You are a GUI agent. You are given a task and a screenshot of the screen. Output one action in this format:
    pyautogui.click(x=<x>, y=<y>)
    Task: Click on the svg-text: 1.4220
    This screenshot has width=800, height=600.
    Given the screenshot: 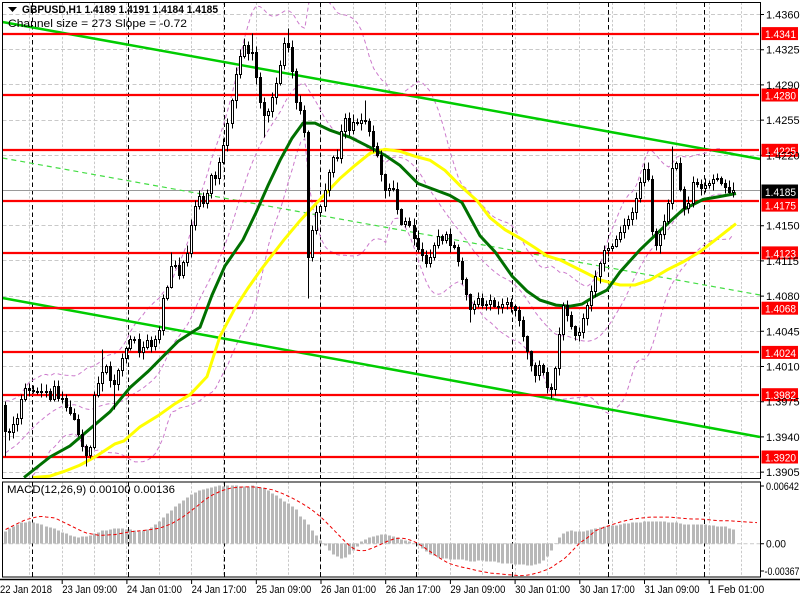 What is the action you would take?
    pyautogui.click(x=783, y=156)
    